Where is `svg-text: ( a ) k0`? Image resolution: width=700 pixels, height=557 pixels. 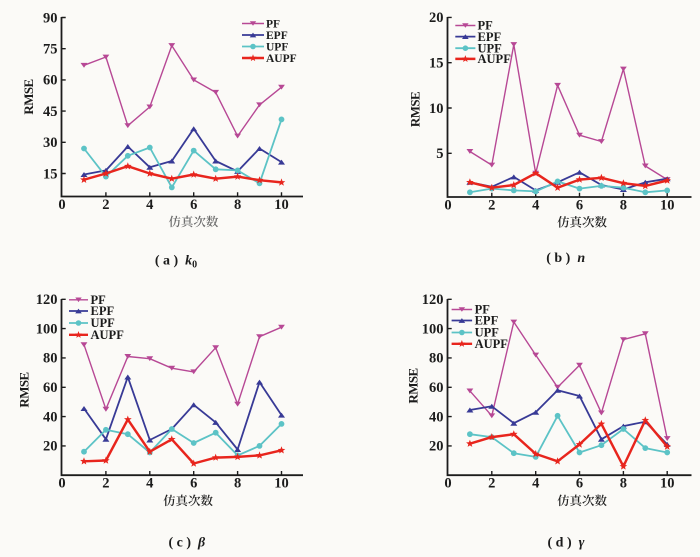 svg-text: ( a ) k0 is located at coordinates (176, 262).